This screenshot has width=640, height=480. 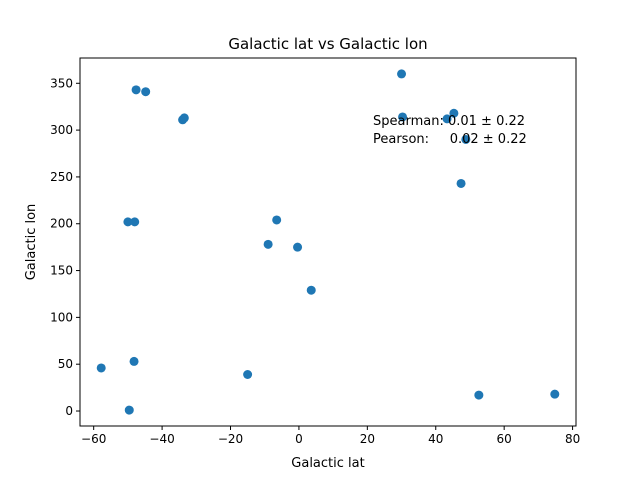 I want to click on x-tick-label: −20, so click(x=230, y=439).